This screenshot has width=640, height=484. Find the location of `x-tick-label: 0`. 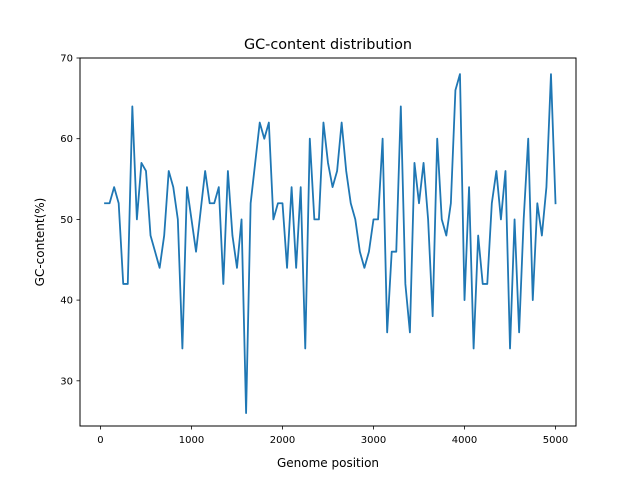

x-tick-label: 0 is located at coordinates (100, 440).